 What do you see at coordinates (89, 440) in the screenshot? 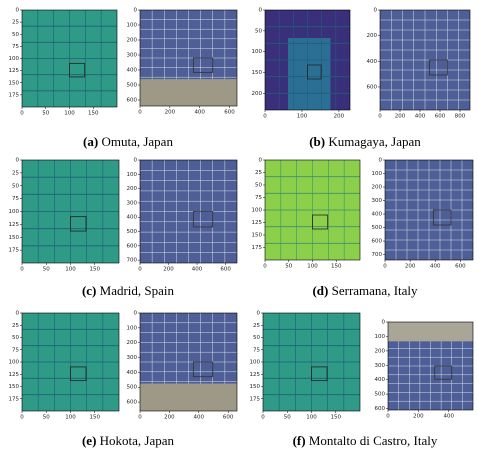
I see `caption-label: (e)` at bounding box center [89, 440].